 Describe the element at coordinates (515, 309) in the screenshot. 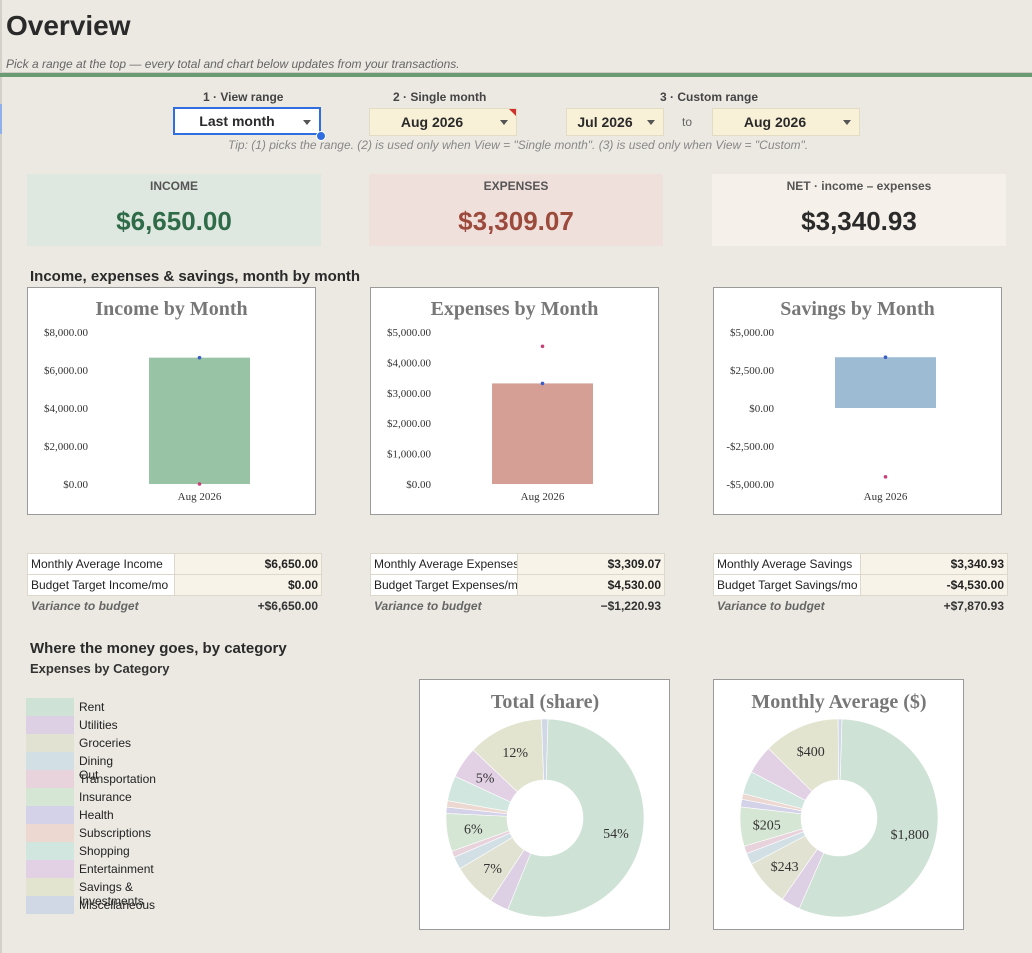

I see `chart-title: Expenses by Month` at that location.